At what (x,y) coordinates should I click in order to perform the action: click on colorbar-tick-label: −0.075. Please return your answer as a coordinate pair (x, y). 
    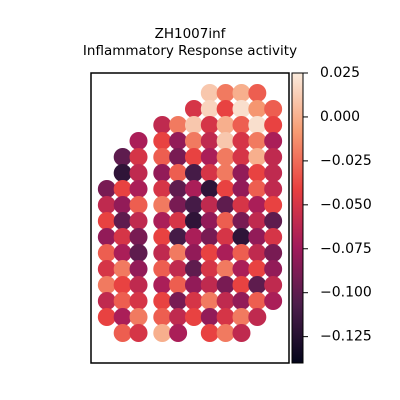
    Looking at the image, I should click on (346, 249).